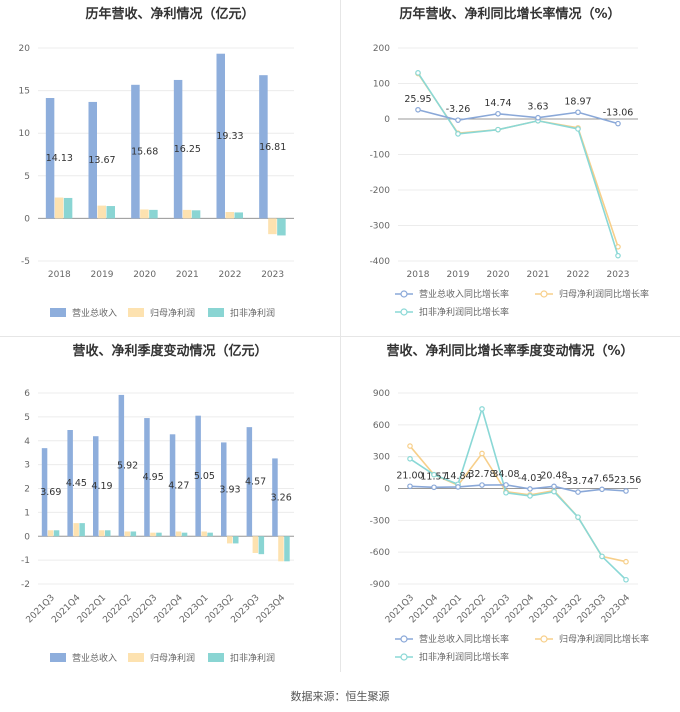  I want to click on data-label: 16.81, so click(272, 147).